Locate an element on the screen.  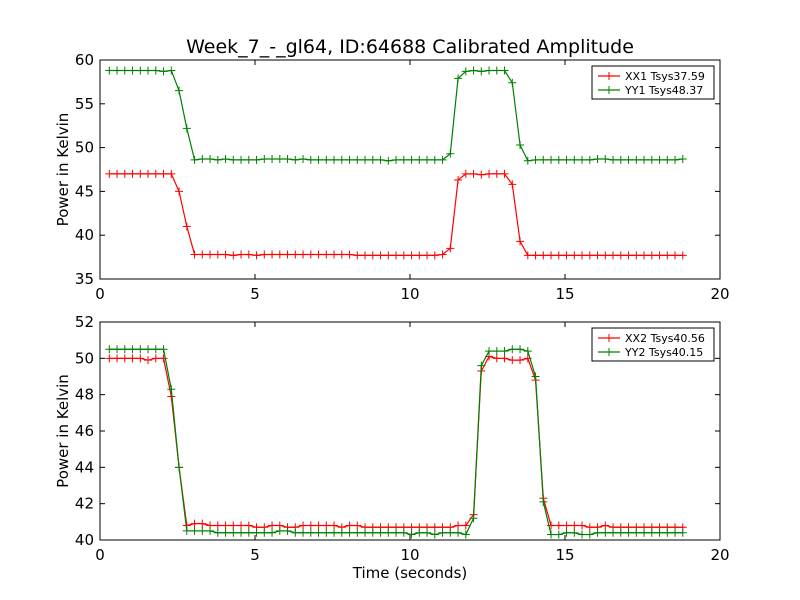
x-tick-label: 15 is located at coordinates (564, 294).